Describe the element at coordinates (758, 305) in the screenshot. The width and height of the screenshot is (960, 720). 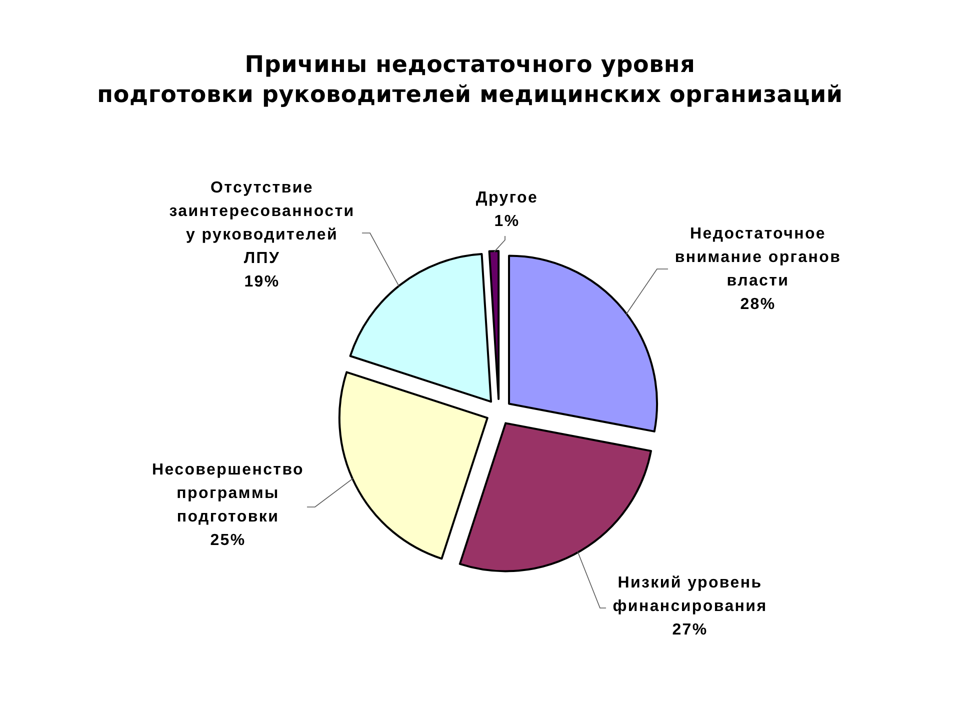
I see `data-label: 28%` at that location.